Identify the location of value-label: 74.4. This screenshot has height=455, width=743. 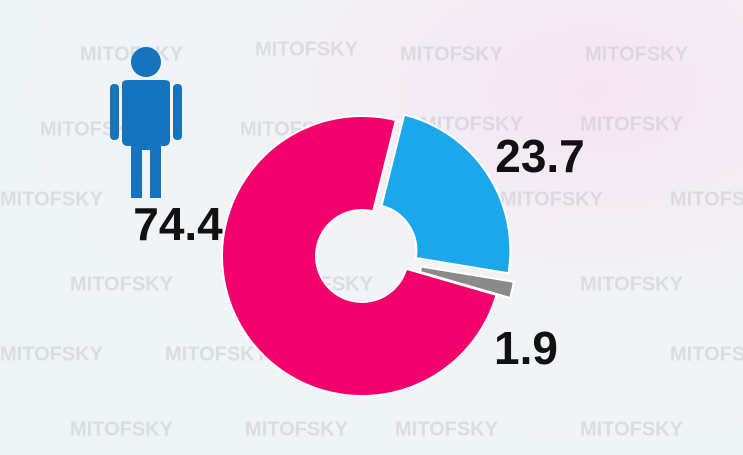
(178, 224).